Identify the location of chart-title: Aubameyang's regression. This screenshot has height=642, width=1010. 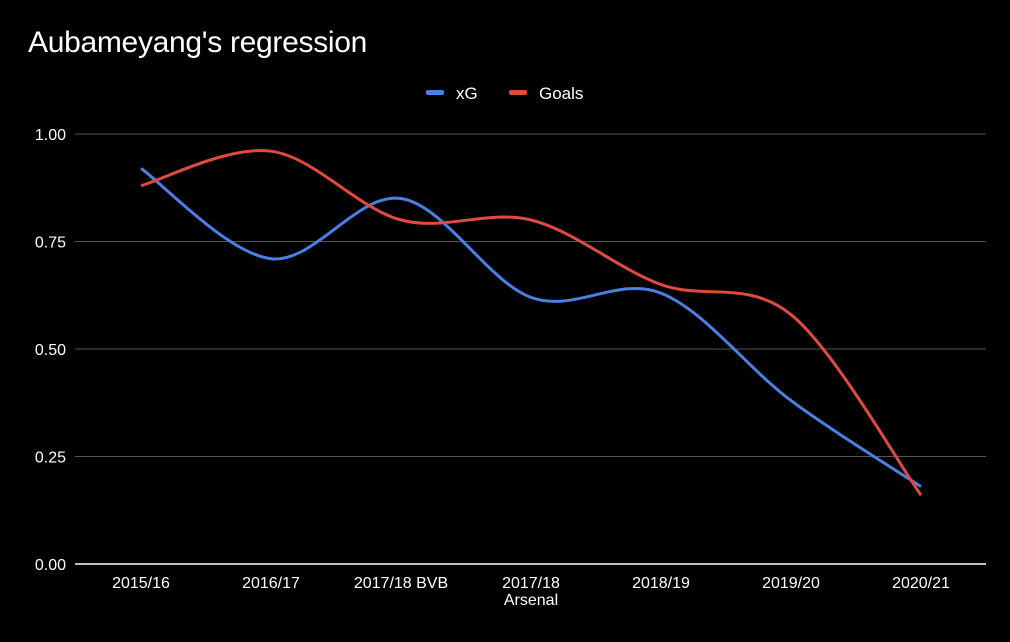
(198, 42).